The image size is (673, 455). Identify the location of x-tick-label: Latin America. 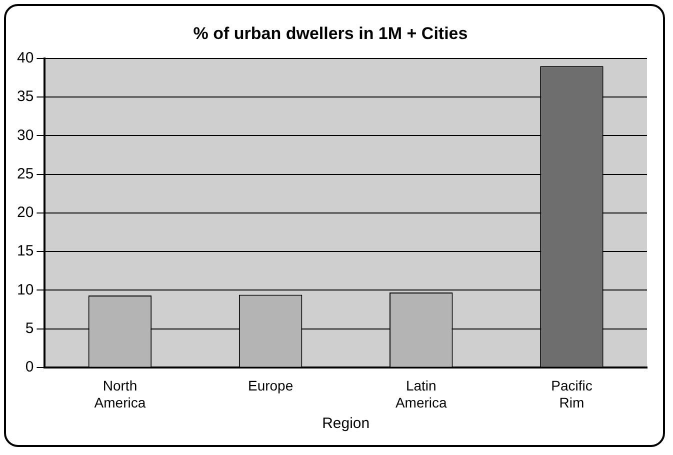
(421, 394).